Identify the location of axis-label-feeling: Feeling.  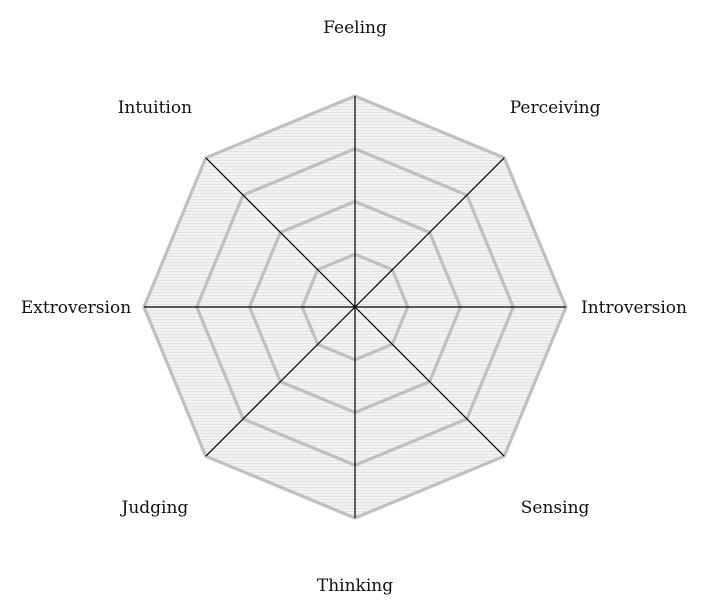
(355, 28).